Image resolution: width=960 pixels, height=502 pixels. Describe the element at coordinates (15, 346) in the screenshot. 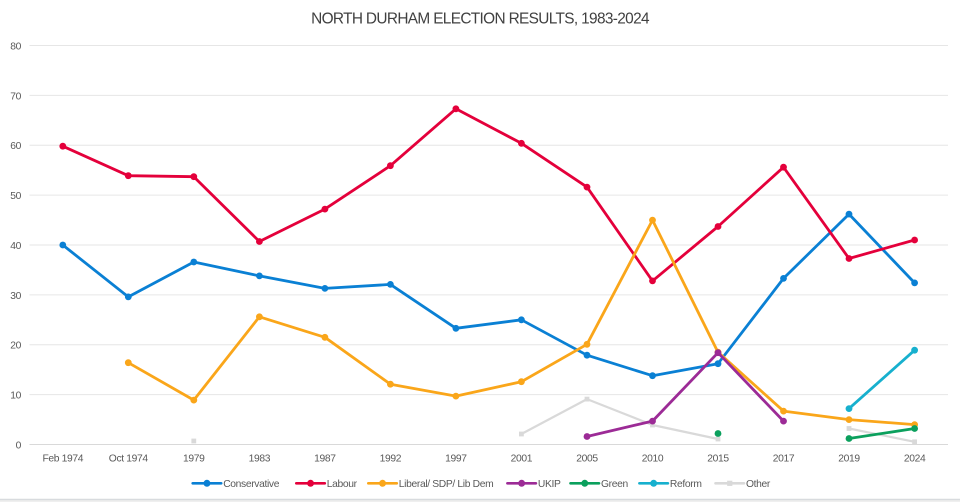

I see `svg-text: 20` at that location.